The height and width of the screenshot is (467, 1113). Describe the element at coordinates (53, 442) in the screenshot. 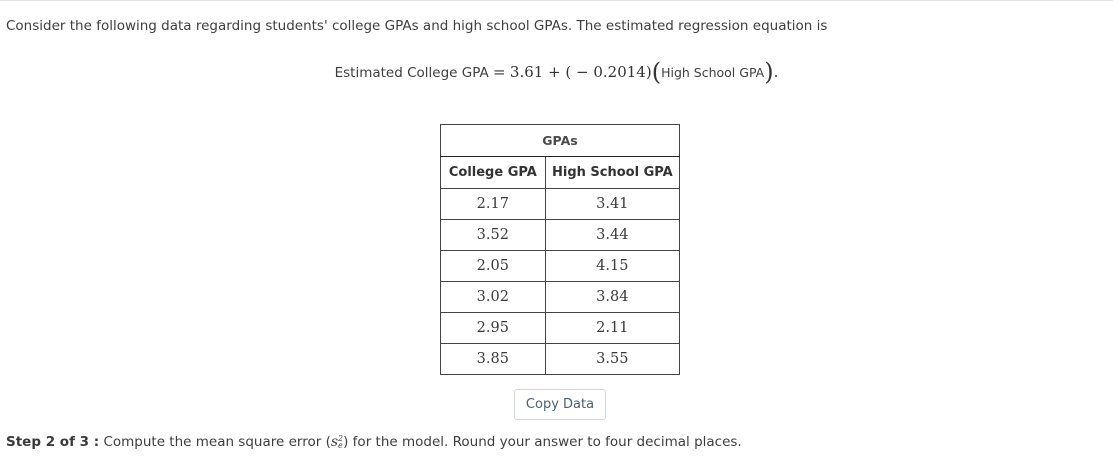

I see `step-label: Step 2 of 3 :` at that location.